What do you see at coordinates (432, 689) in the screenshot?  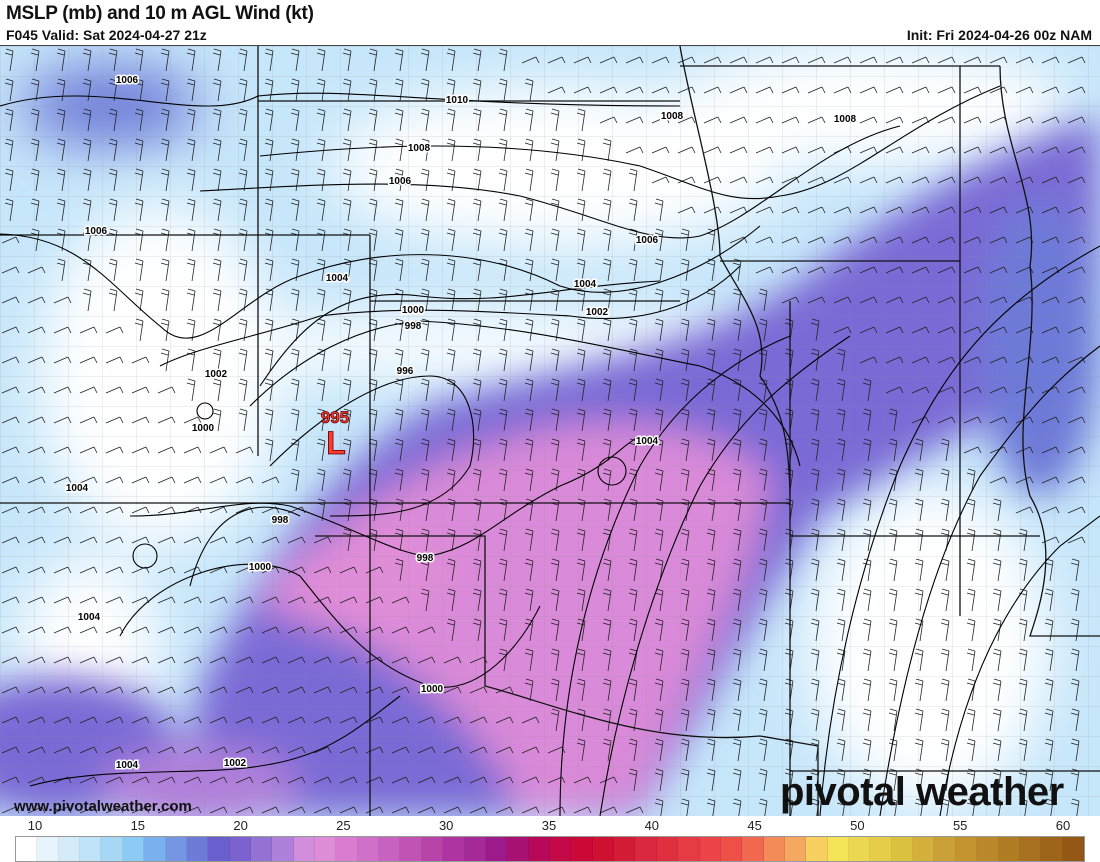 I see `isobar-label: 1000` at bounding box center [432, 689].